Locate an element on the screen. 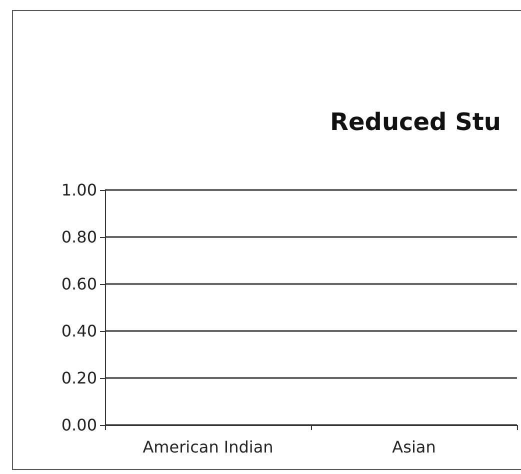 The width and height of the screenshot is (521, 474). x-tick-label: Asian is located at coordinates (414, 447).